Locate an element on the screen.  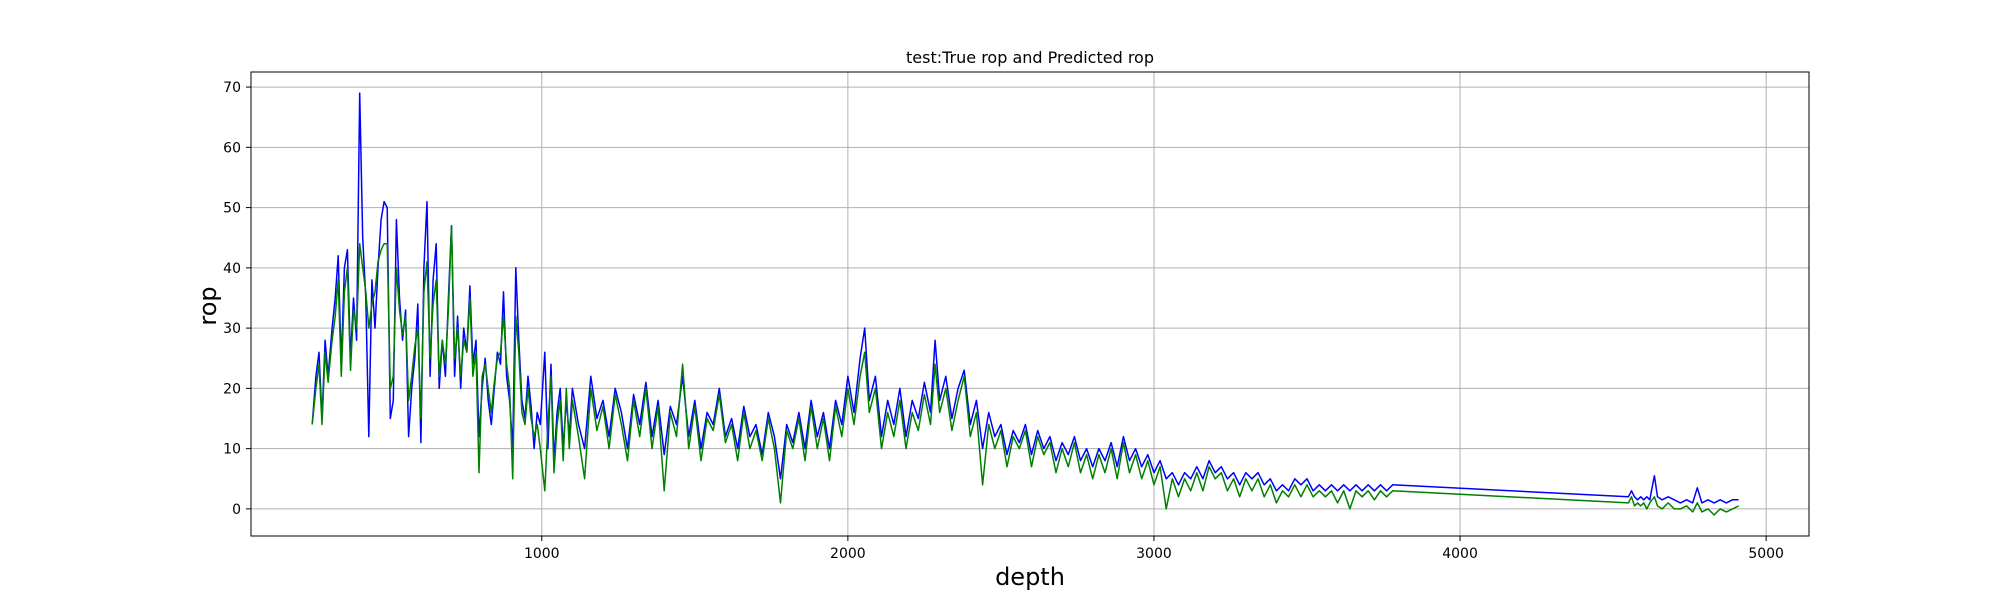
x-tick-label: 3000 is located at coordinates (1154, 554).